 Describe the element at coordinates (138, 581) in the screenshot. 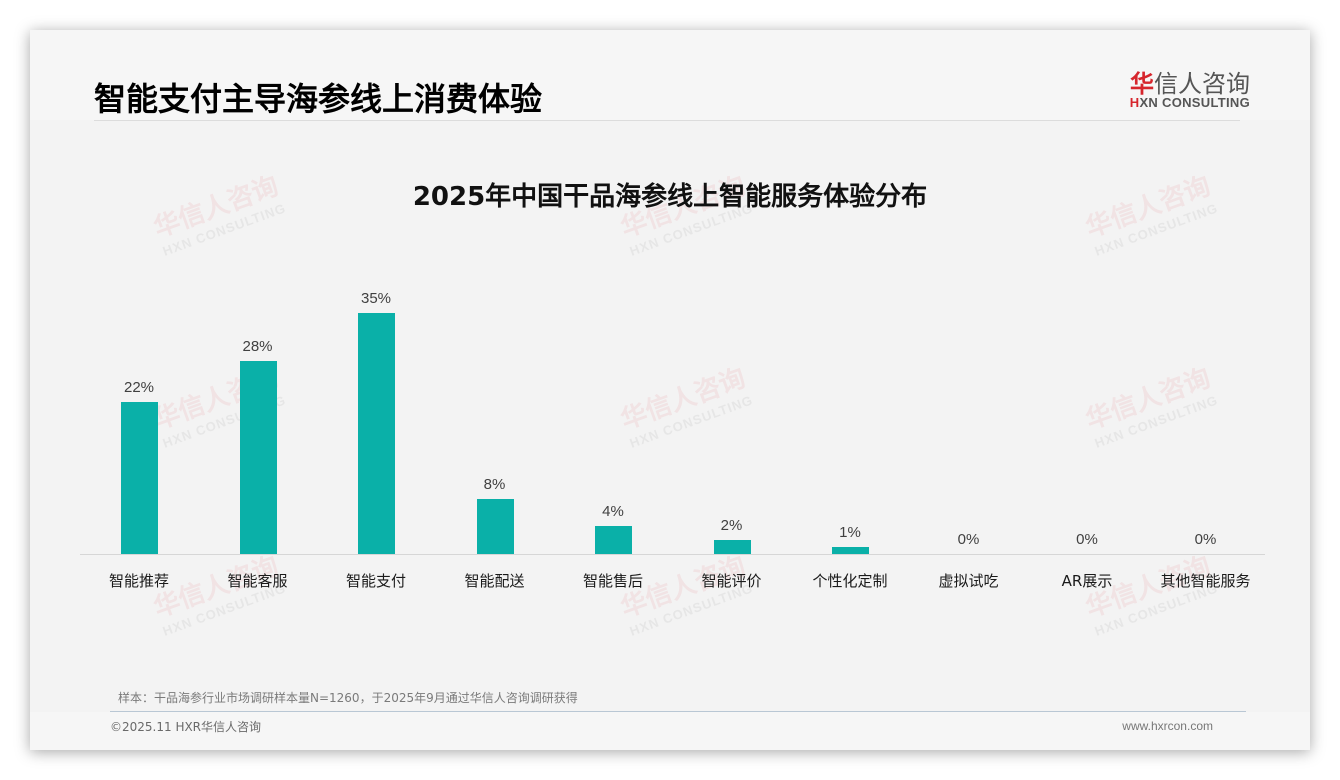

I see `category-label: 智能推荐` at that location.